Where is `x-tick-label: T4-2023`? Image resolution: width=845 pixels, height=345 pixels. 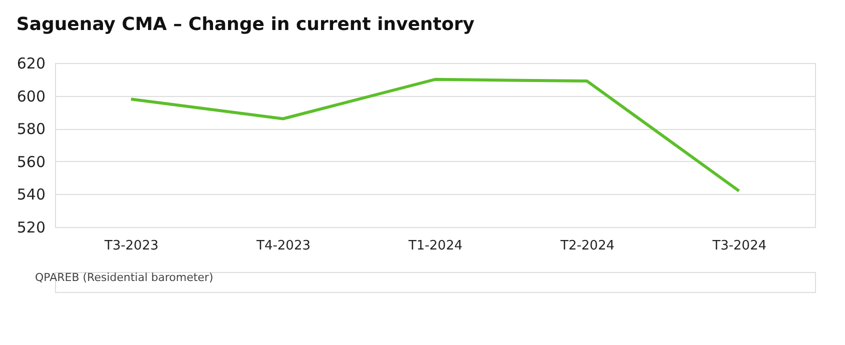 x-tick-label: T4-2023 is located at coordinates (283, 246).